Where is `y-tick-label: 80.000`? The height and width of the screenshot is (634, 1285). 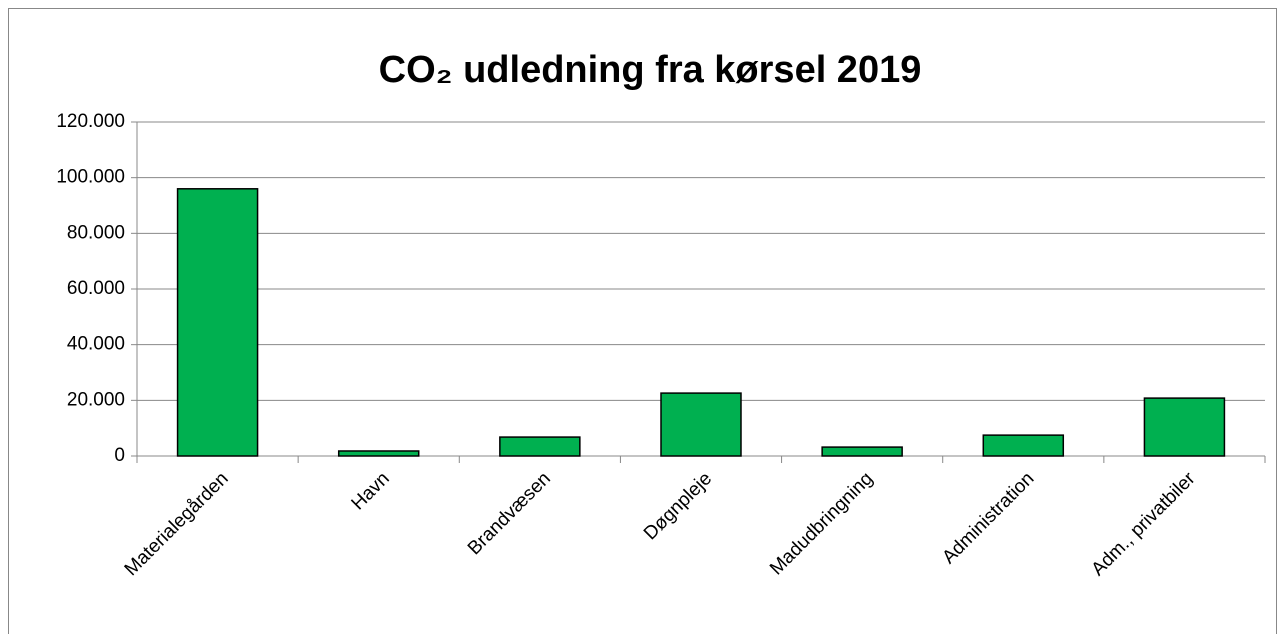 y-tick-label: 80.000 is located at coordinates (96, 232).